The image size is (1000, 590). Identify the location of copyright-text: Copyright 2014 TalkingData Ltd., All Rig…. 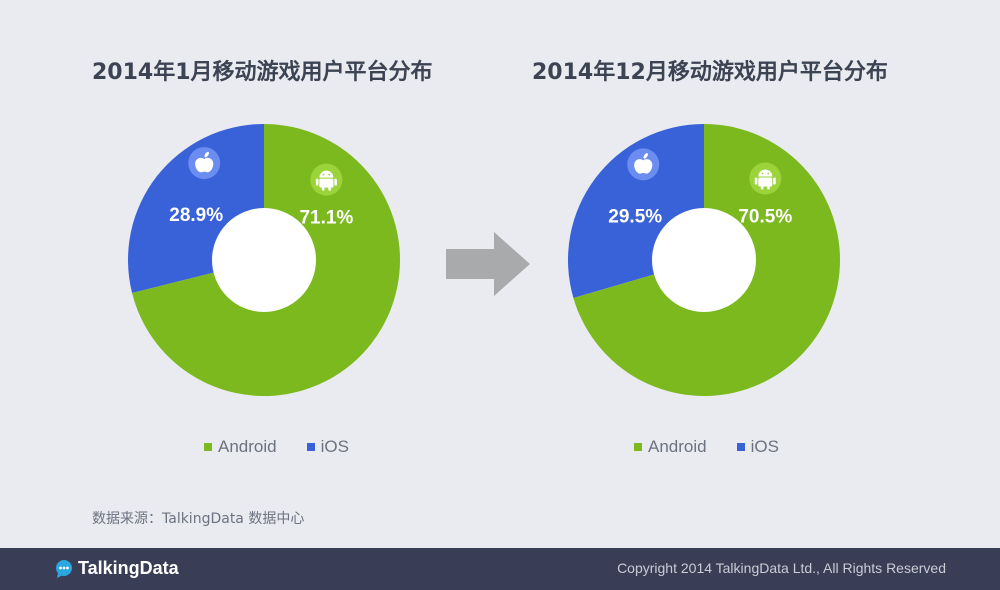
(781, 568).